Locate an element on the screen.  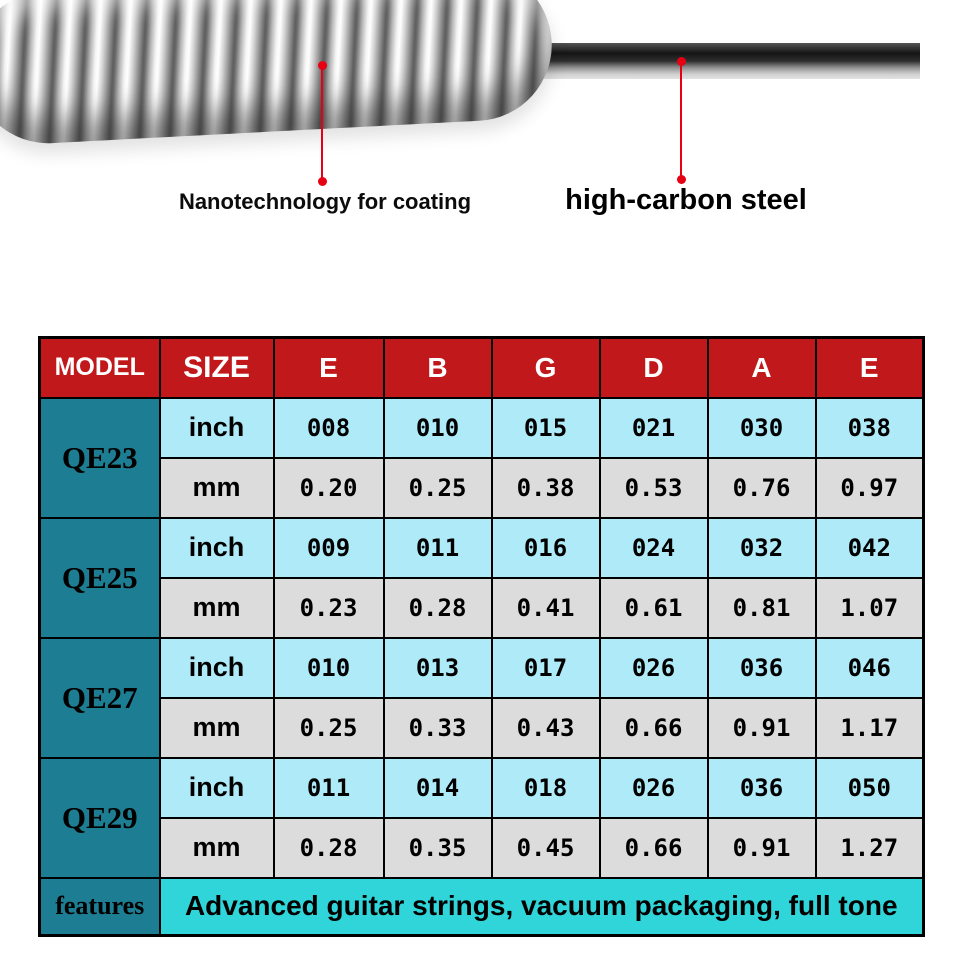
gauge-inch-value: 030 is located at coordinates (761, 427).